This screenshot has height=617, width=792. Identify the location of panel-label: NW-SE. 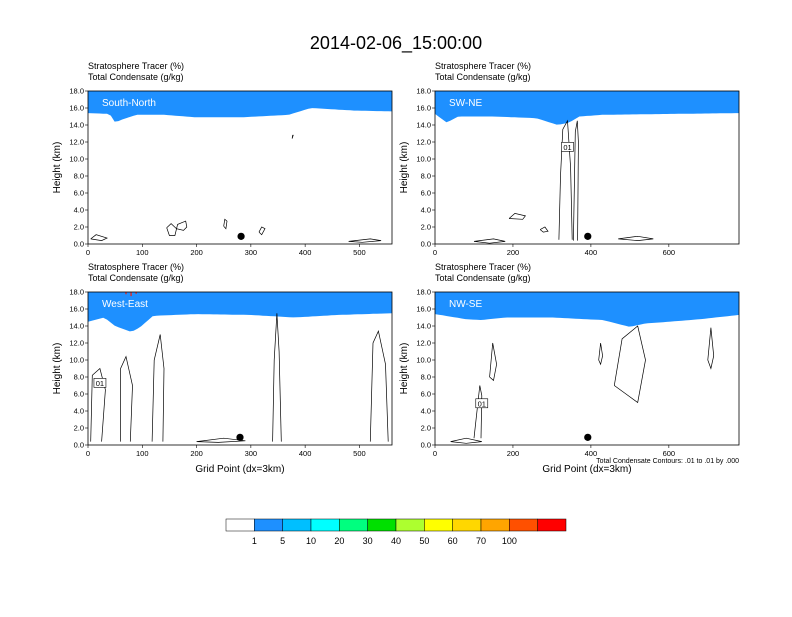
(465, 304).